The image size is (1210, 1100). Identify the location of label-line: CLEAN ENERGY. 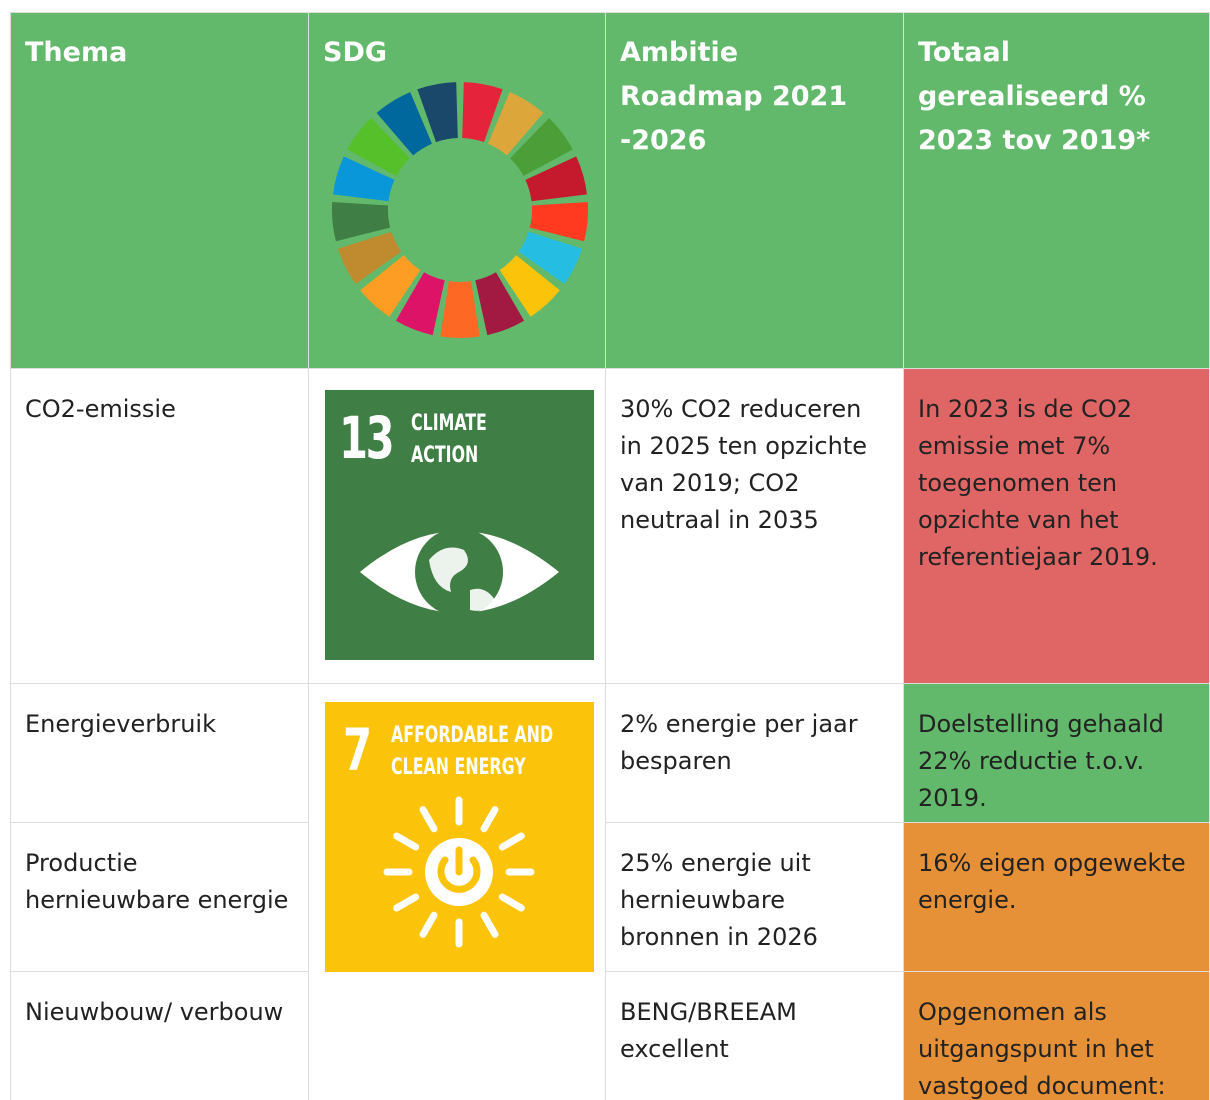
(458, 767).